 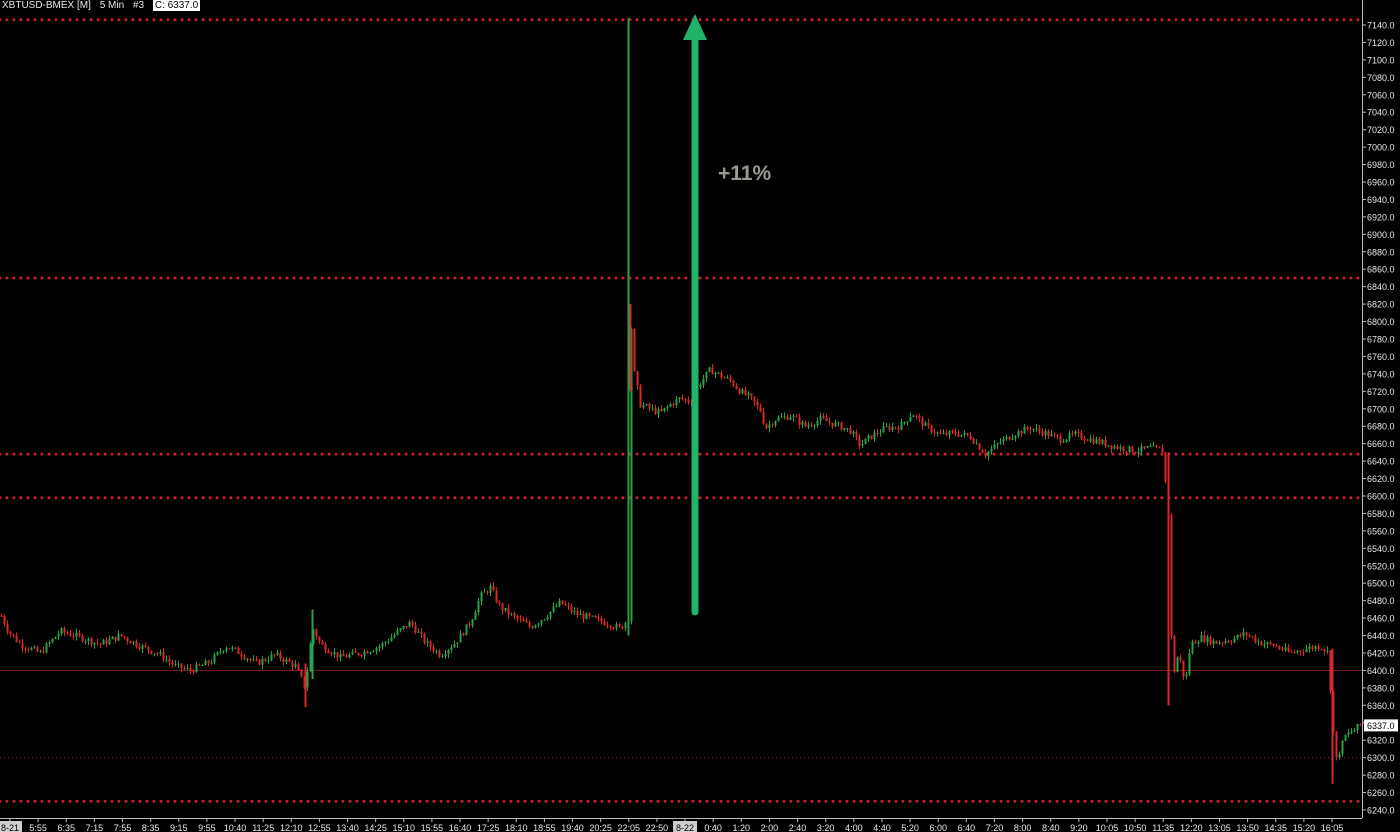 What do you see at coordinates (1381, 654) in the screenshot?
I see `y-tick-label: 6420.0` at bounding box center [1381, 654].